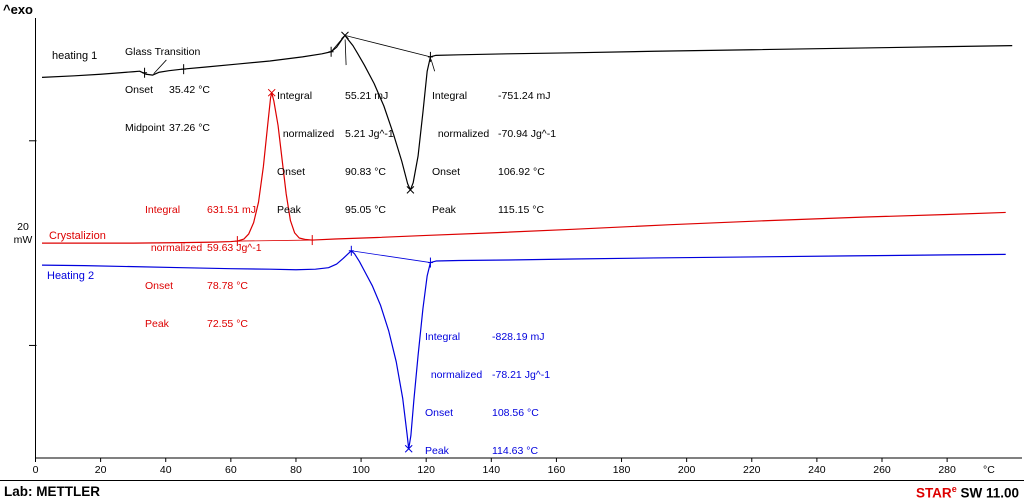 The height and width of the screenshot is (502, 1024). Describe the element at coordinates (933, 493) in the screenshot. I see `brand-star: STAR` at that location.